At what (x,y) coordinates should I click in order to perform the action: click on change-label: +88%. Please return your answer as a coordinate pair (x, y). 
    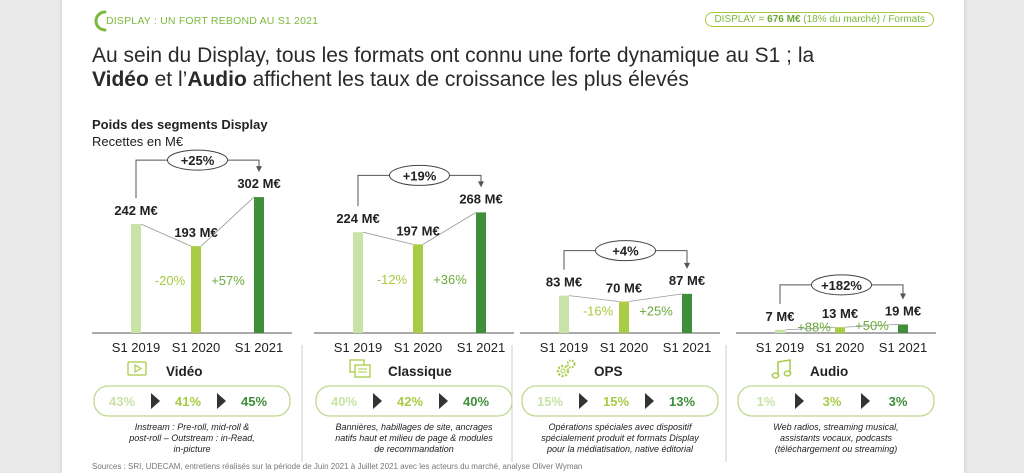
    Looking at the image, I should click on (814, 326).